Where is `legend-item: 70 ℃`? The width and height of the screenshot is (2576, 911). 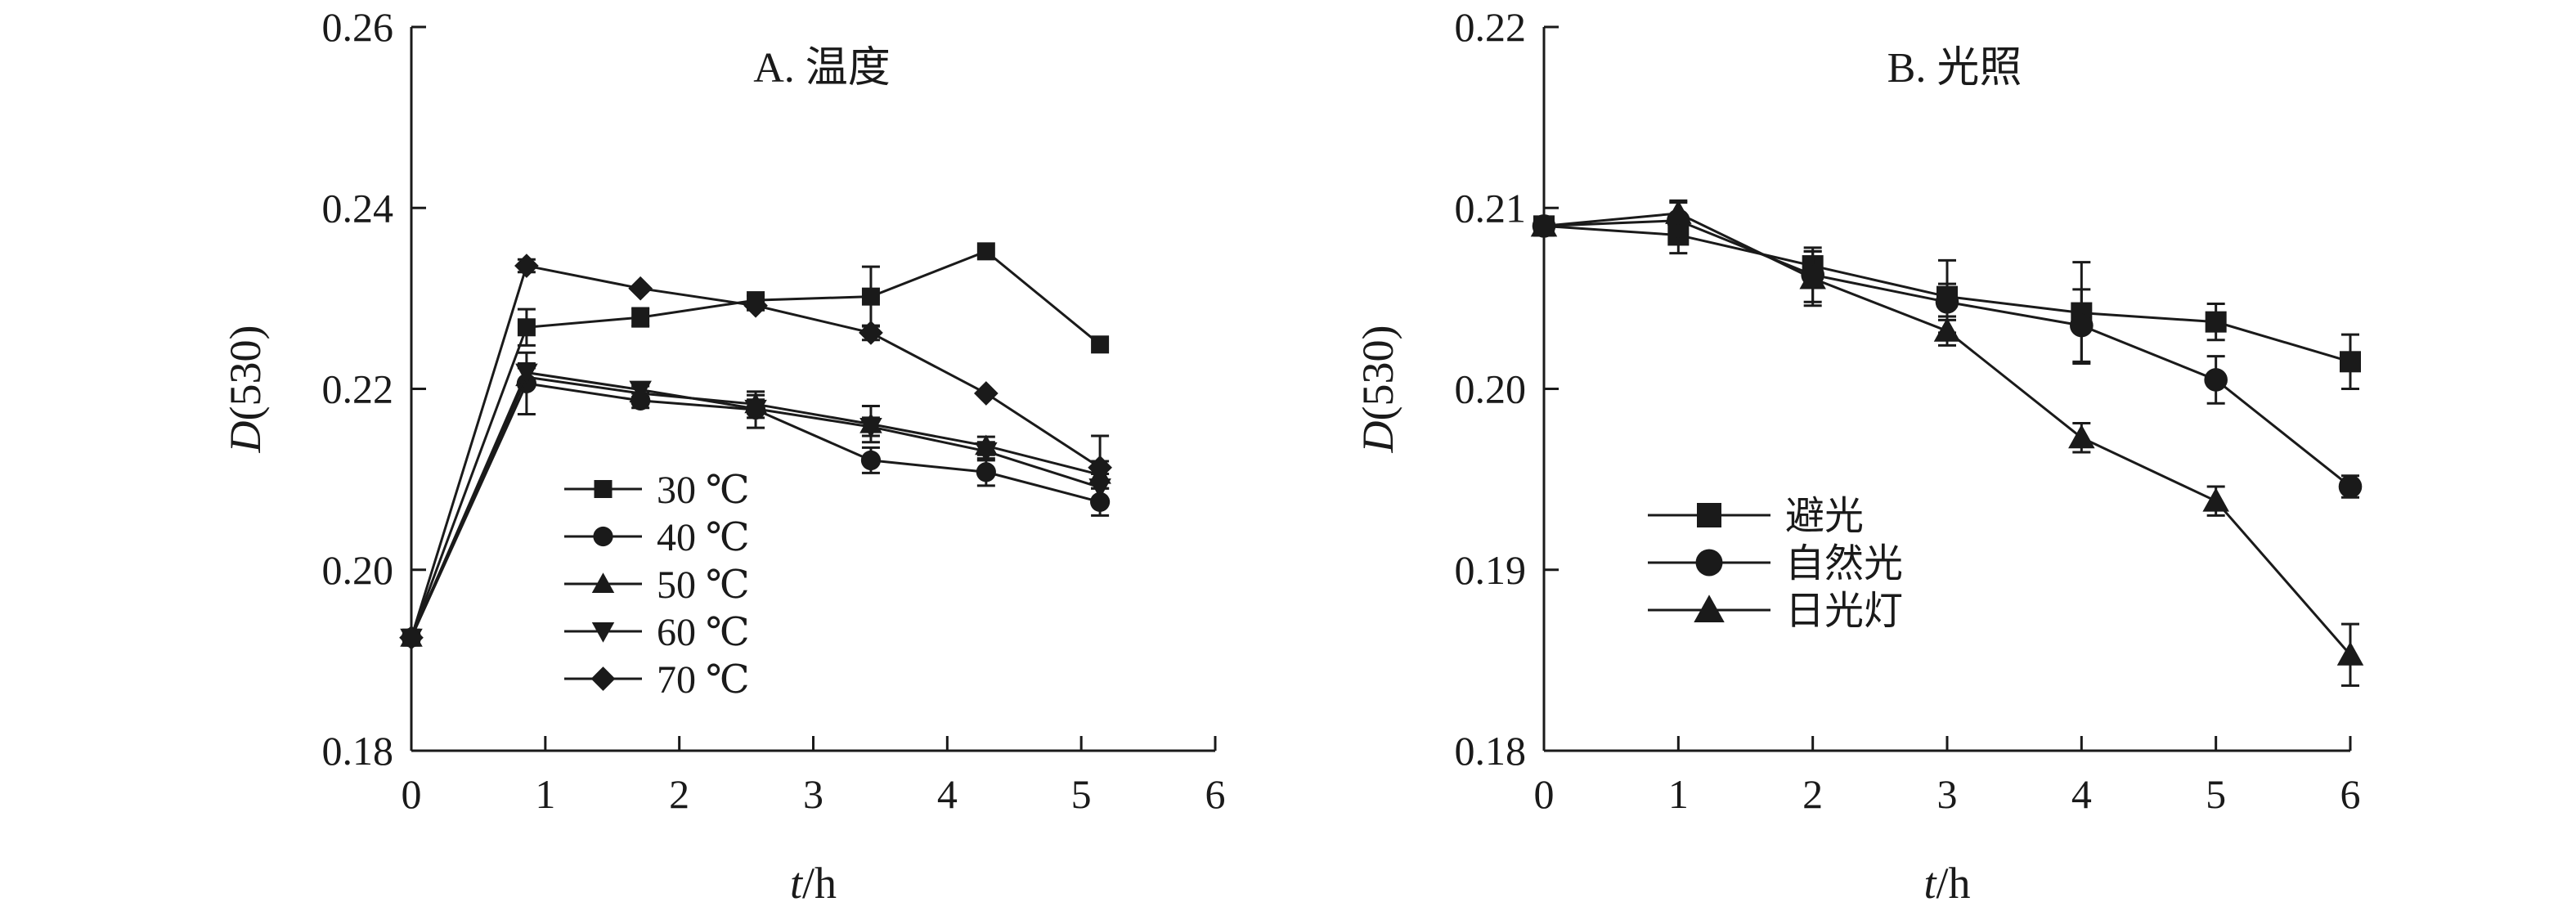
legend-item: 70 ℃ is located at coordinates (657, 680).